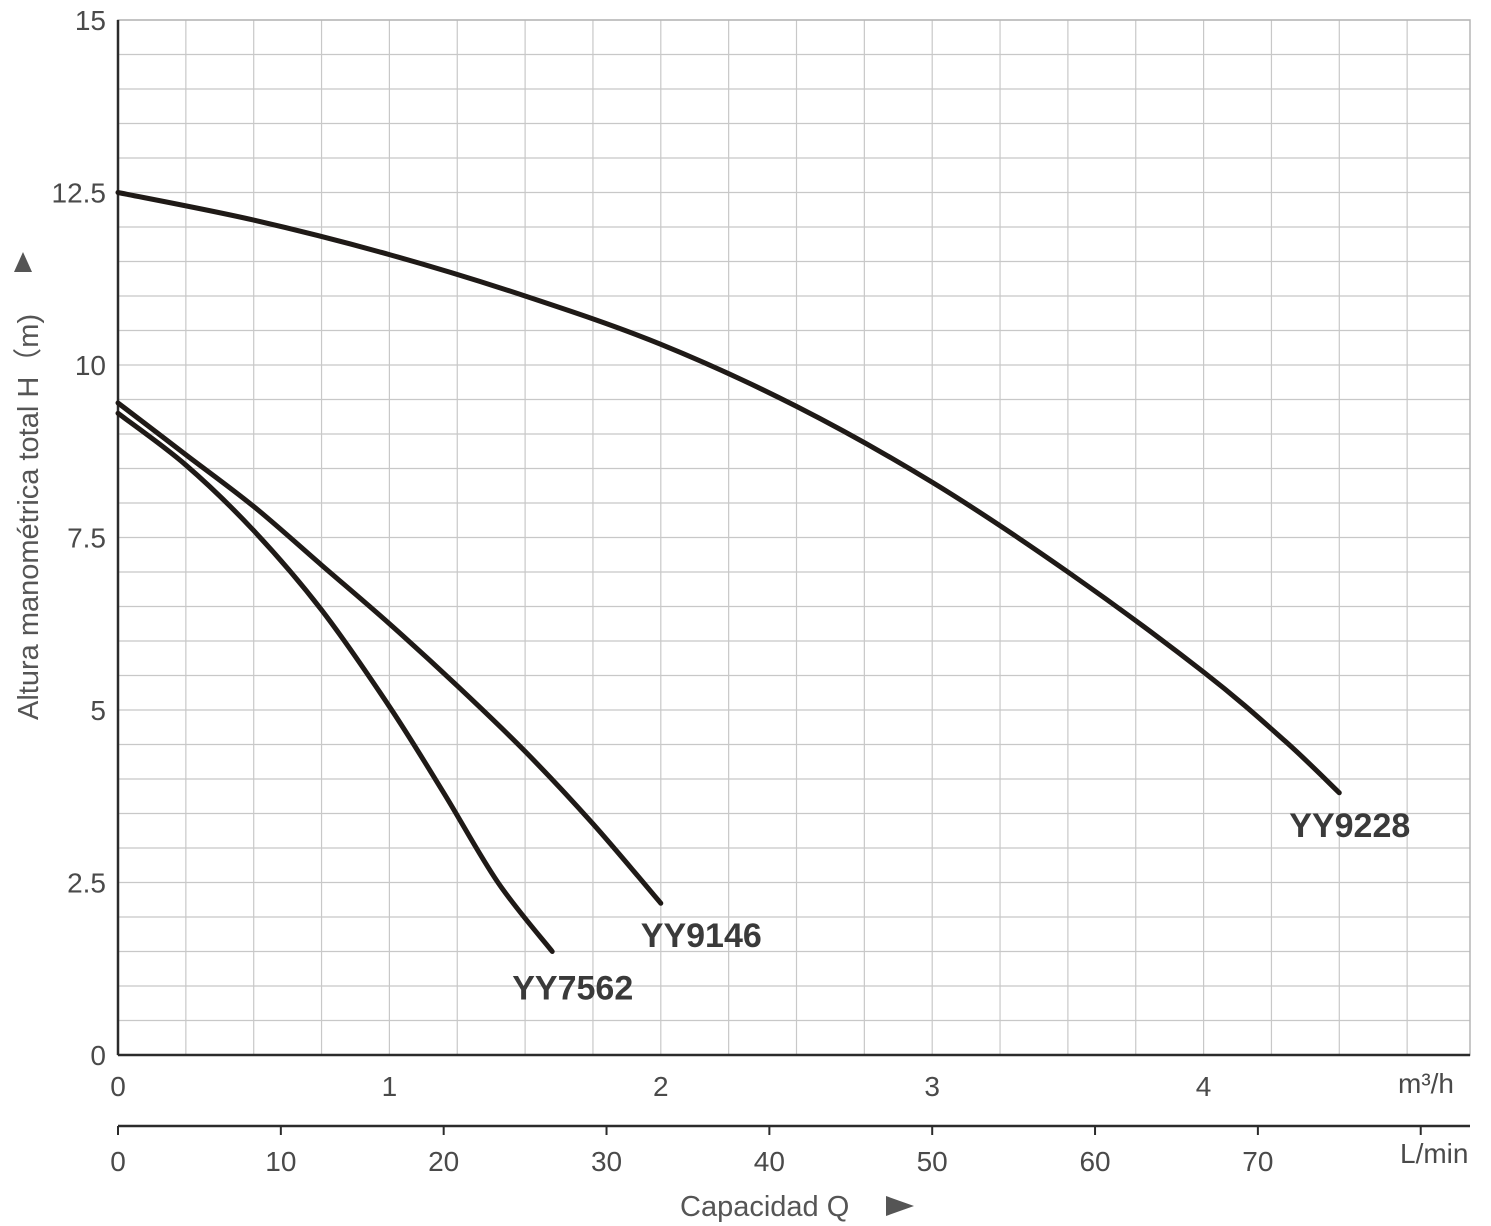 The height and width of the screenshot is (1226, 1491). What do you see at coordinates (90, 20) in the screenshot?
I see `y-tick-label: 15` at bounding box center [90, 20].